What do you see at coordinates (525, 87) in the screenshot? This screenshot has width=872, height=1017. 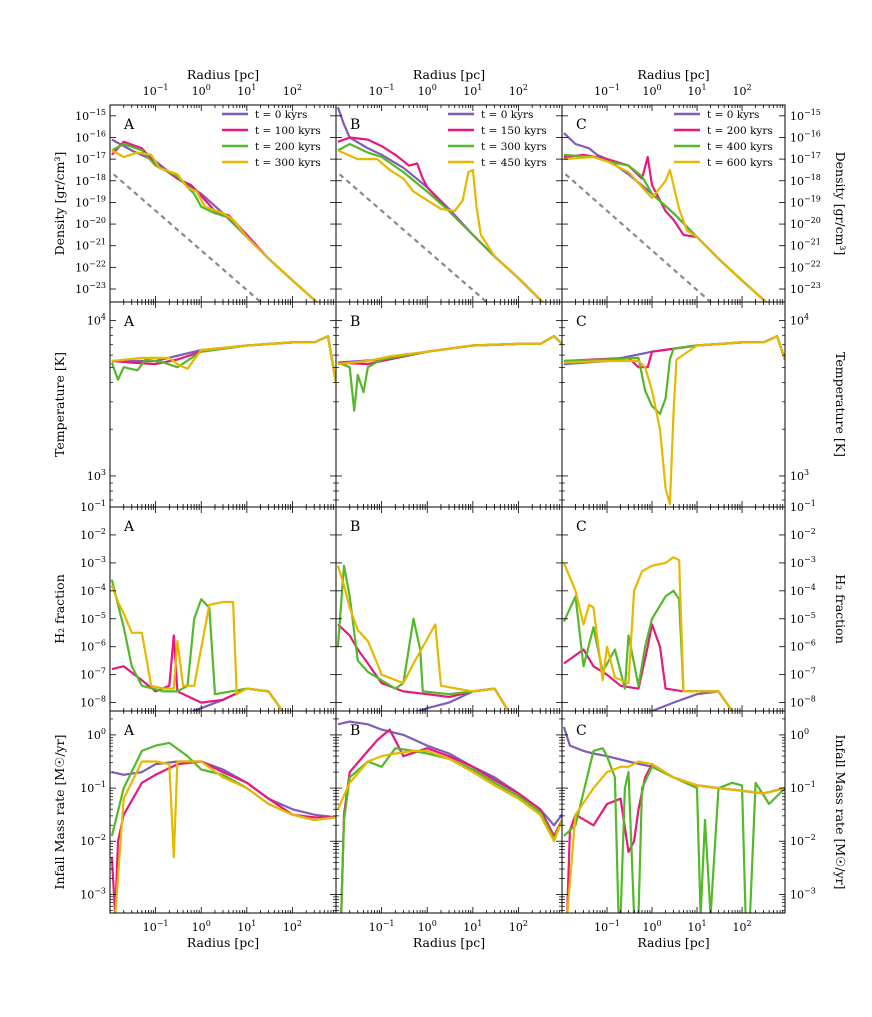 I see `x-tick-label-top-exp: 2` at bounding box center [525, 87].